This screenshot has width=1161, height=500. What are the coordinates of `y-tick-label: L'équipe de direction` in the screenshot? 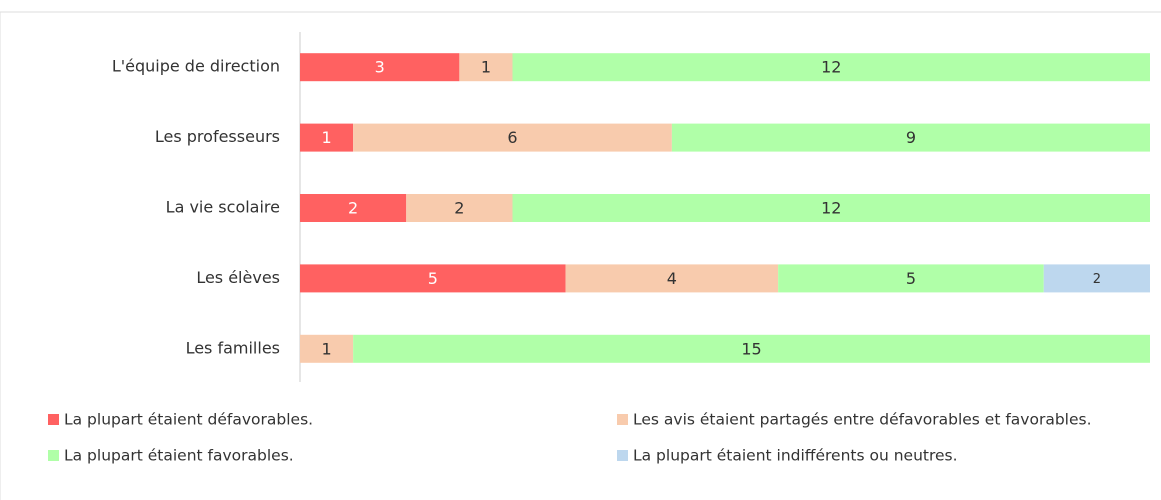 It's located at (196, 66).